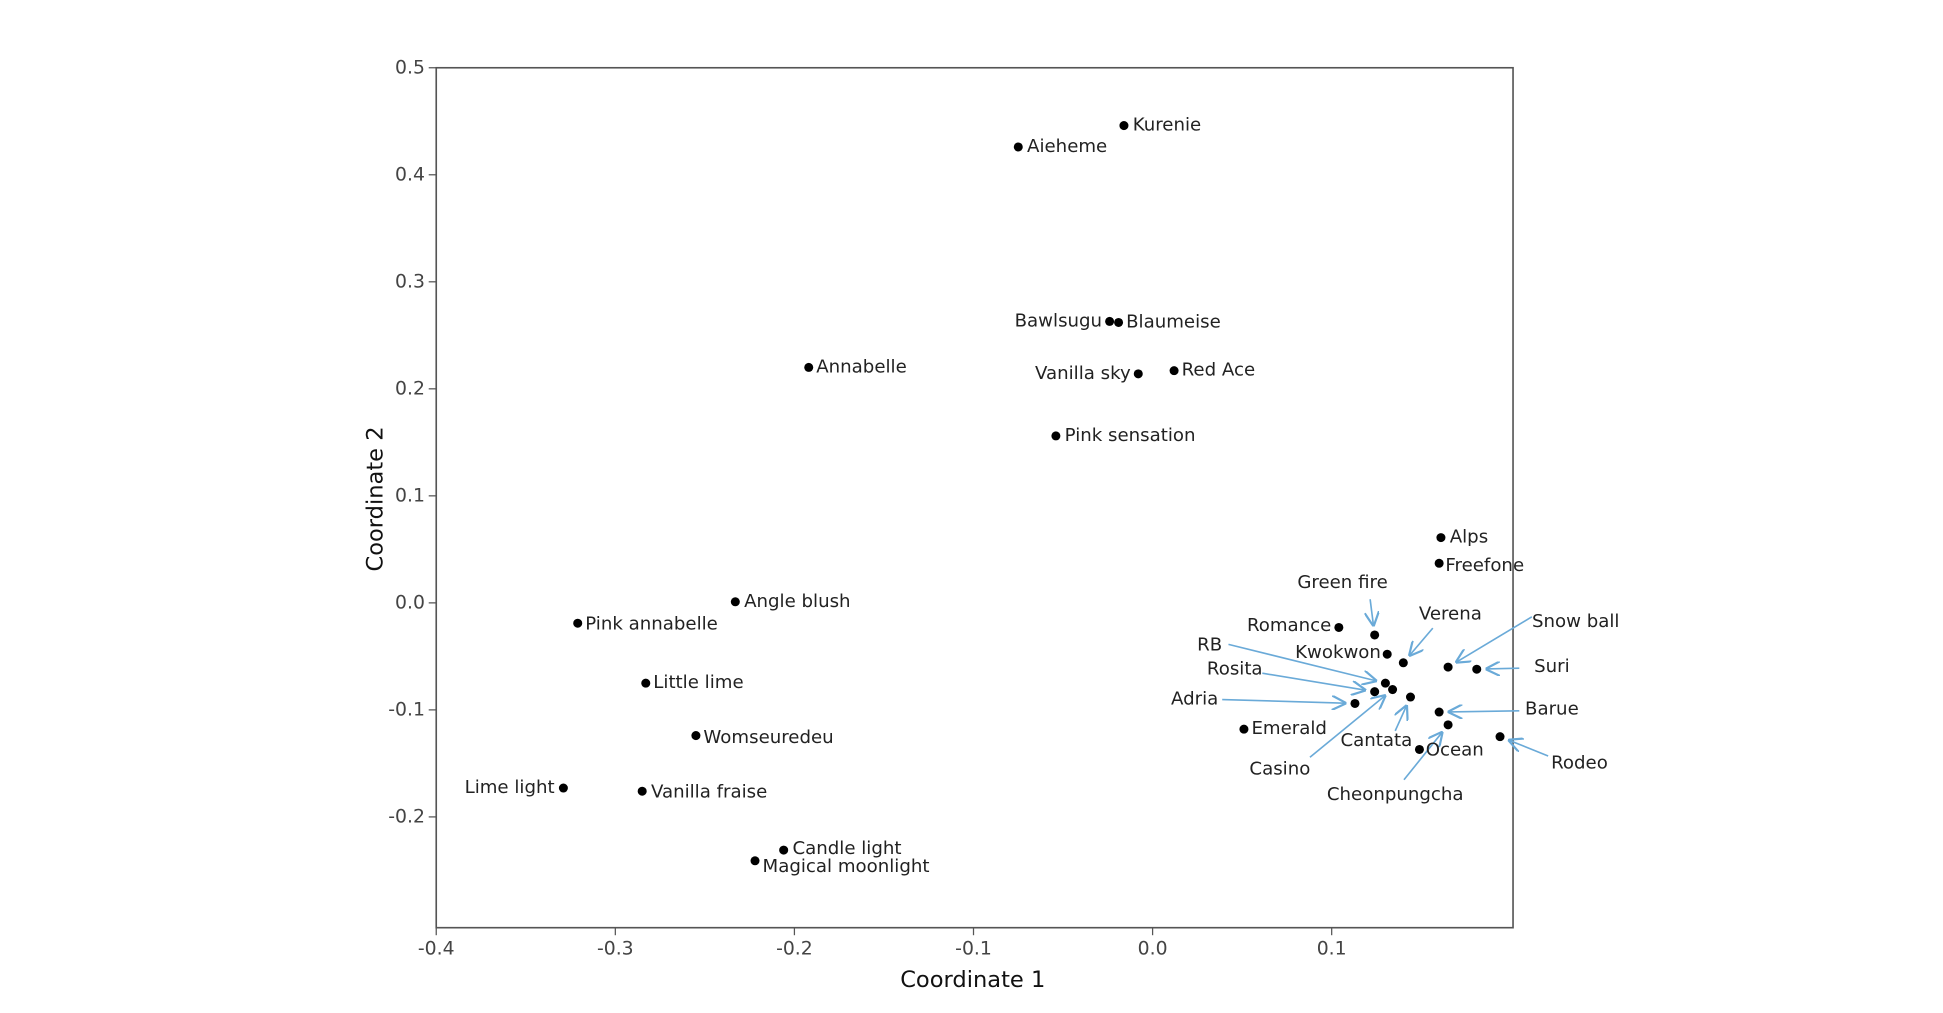  I want to click on y-axis-title: Coordinate 2, so click(376, 498).